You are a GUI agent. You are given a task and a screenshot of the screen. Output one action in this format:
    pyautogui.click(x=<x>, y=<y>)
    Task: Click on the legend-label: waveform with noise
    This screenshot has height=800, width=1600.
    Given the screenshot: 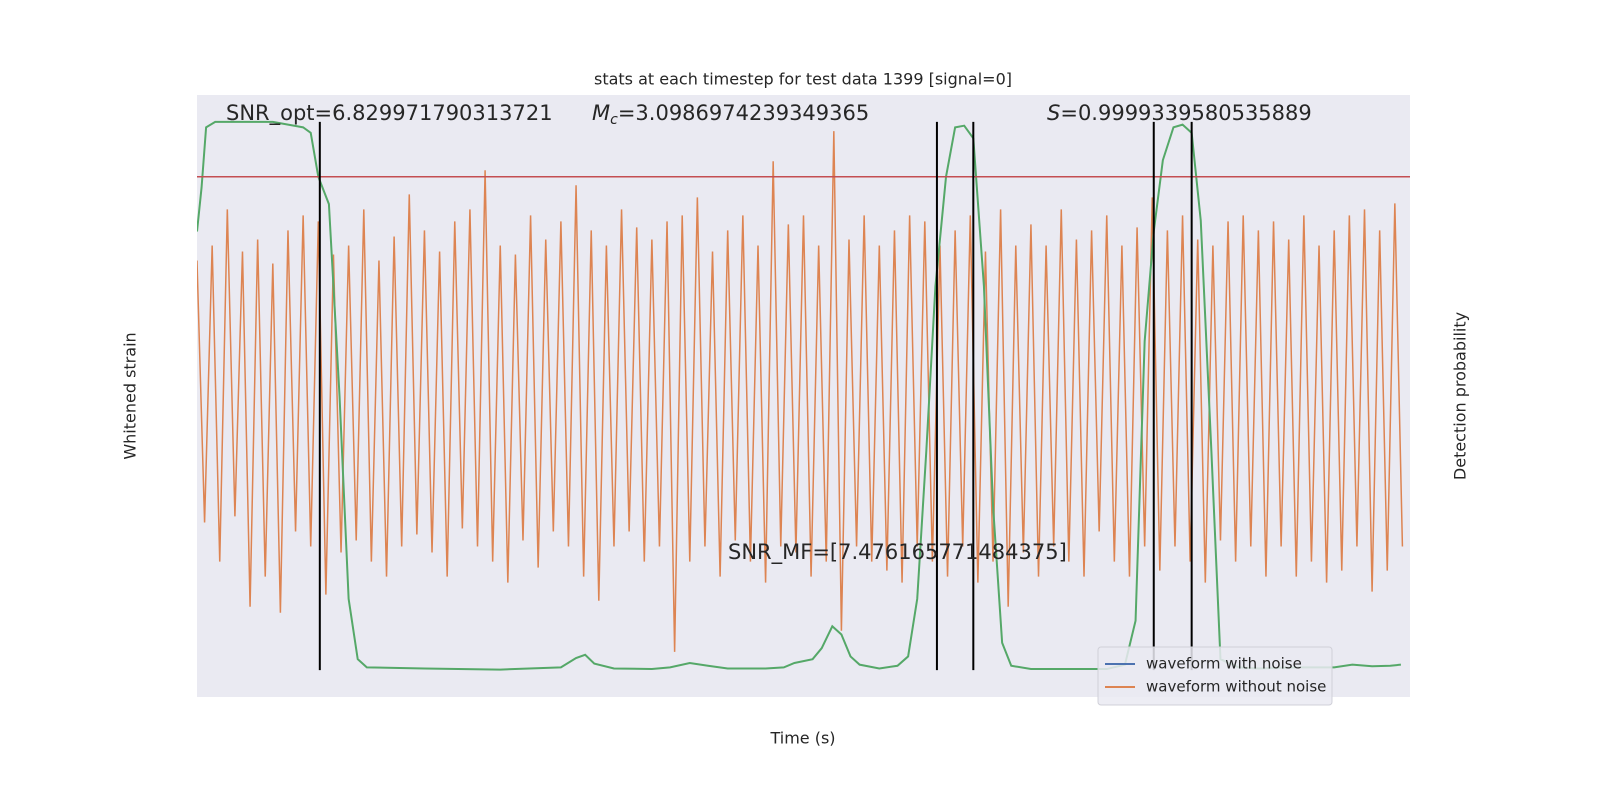 What is the action you would take?
    pyautogui.click(x=1224, y=664)
    